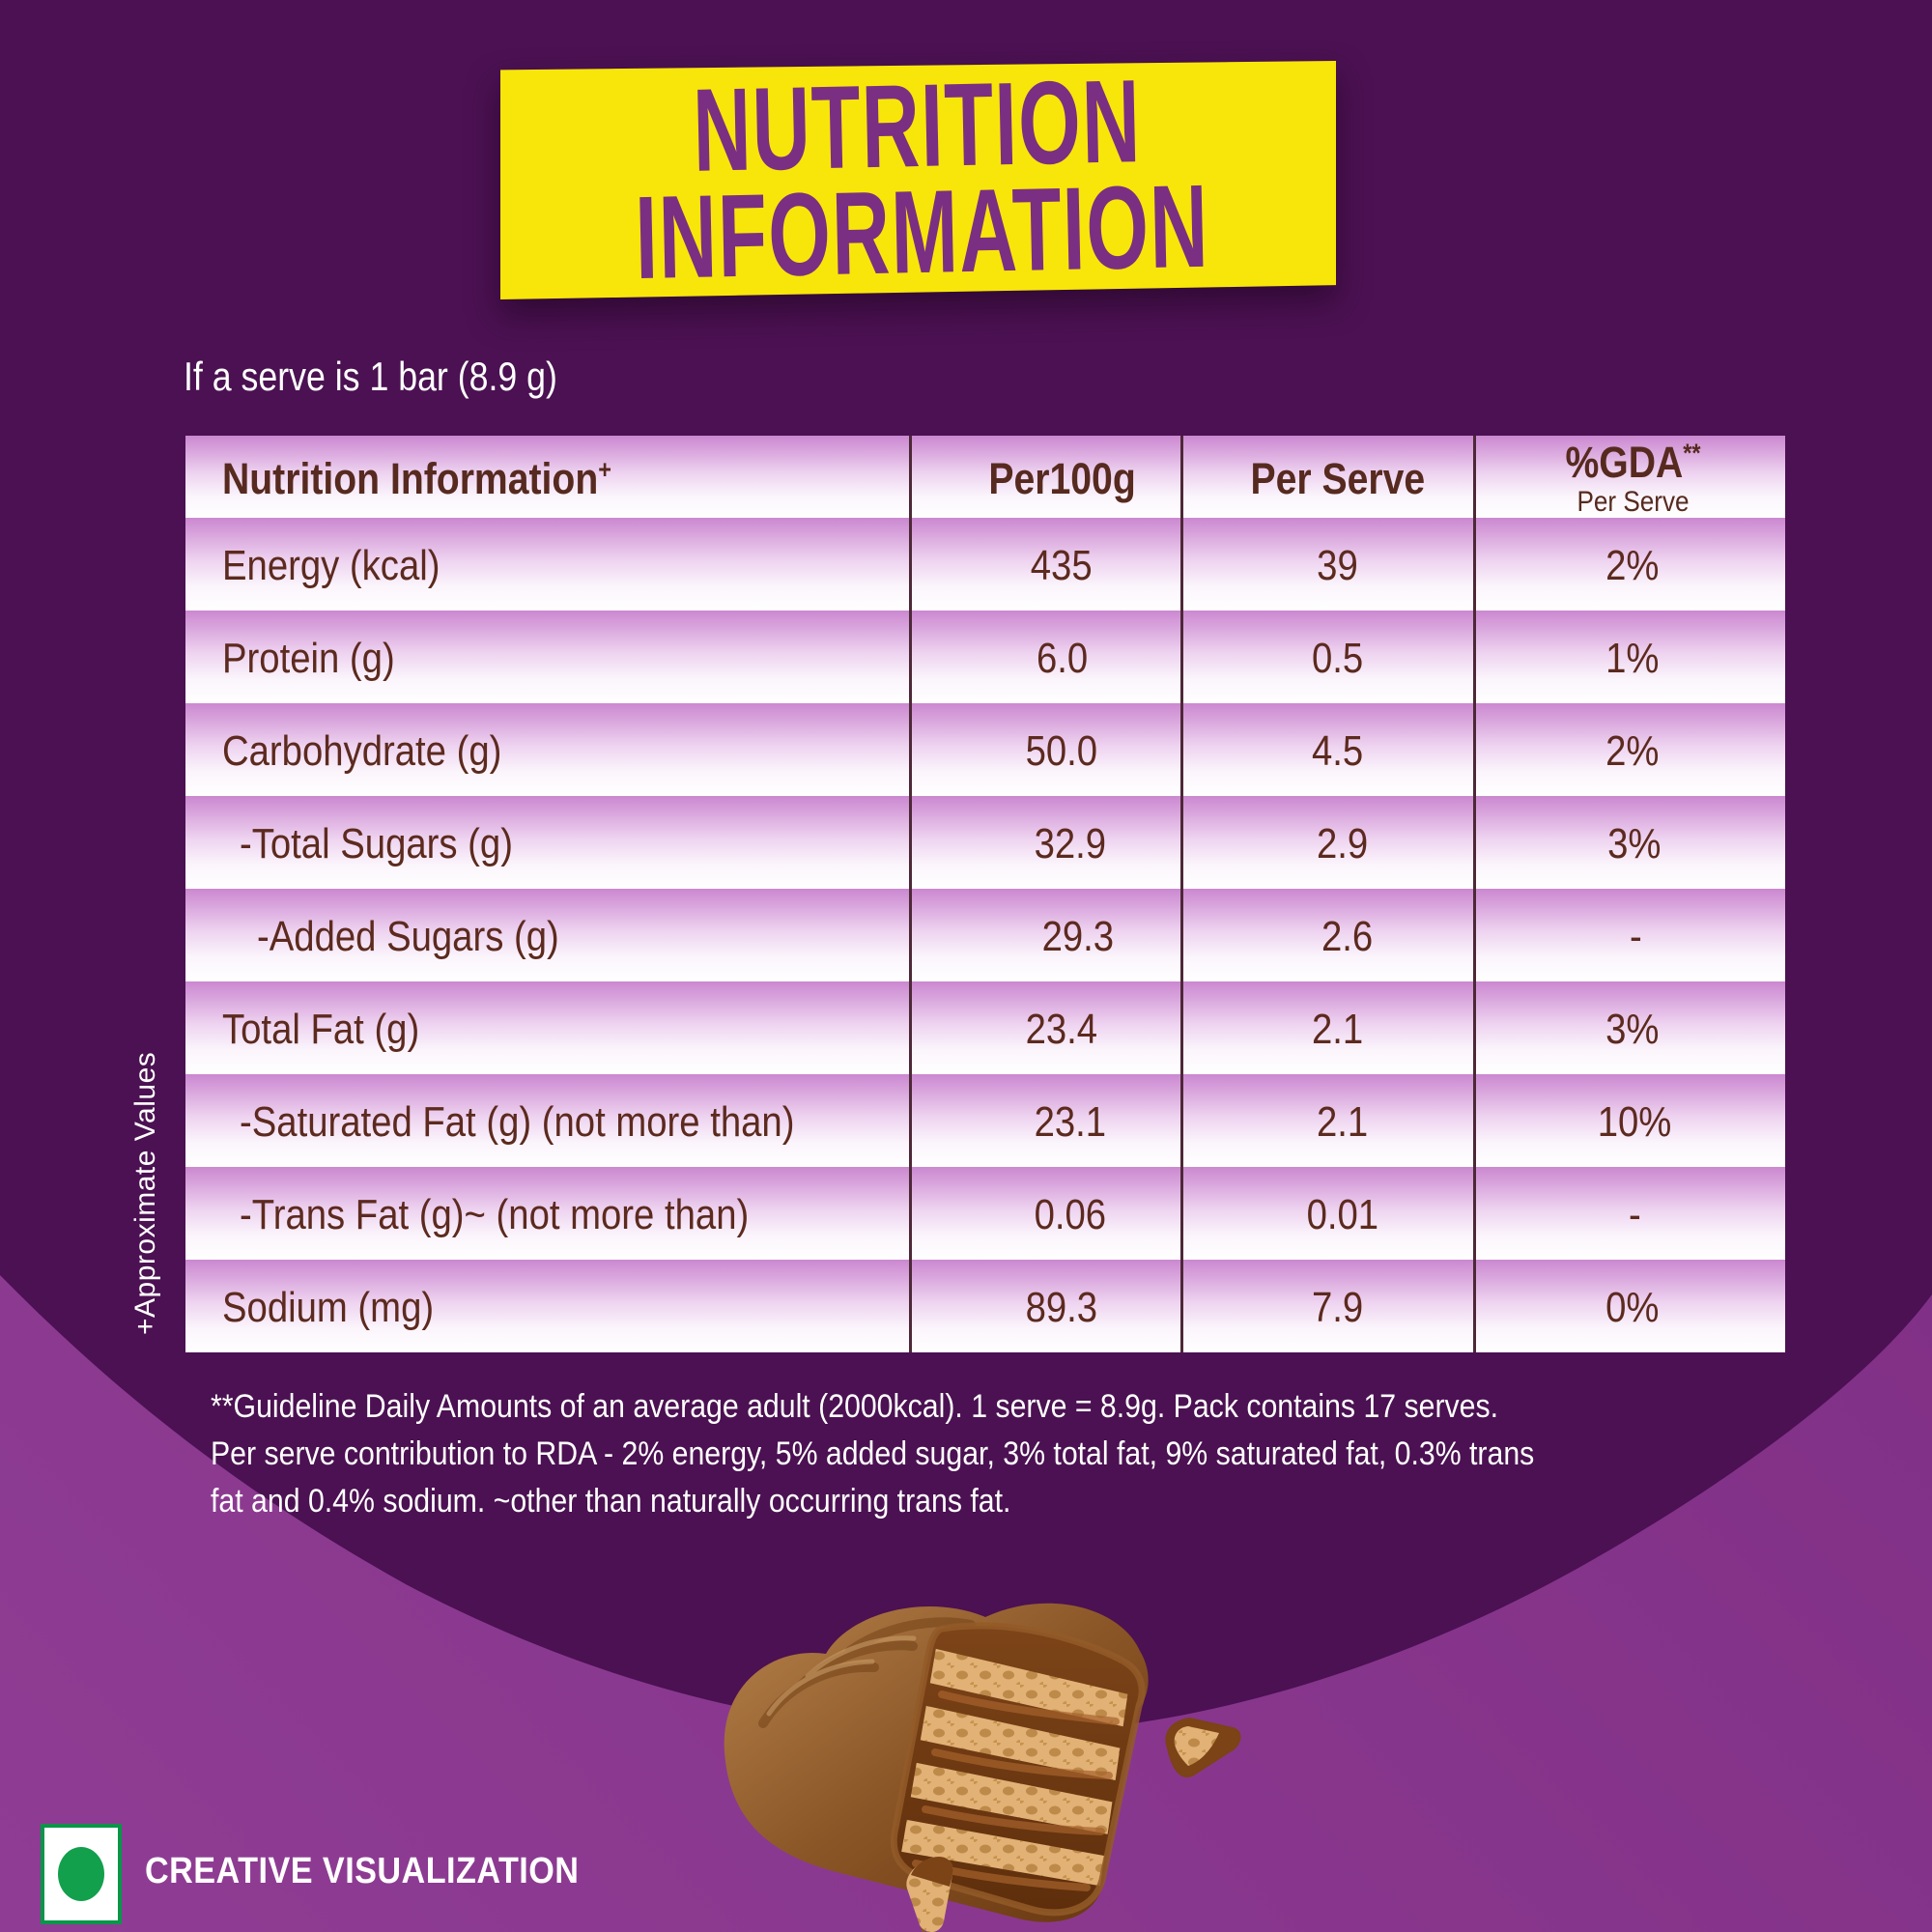  I want to click on value-per-100g: 29.3, so click(1077, 936).